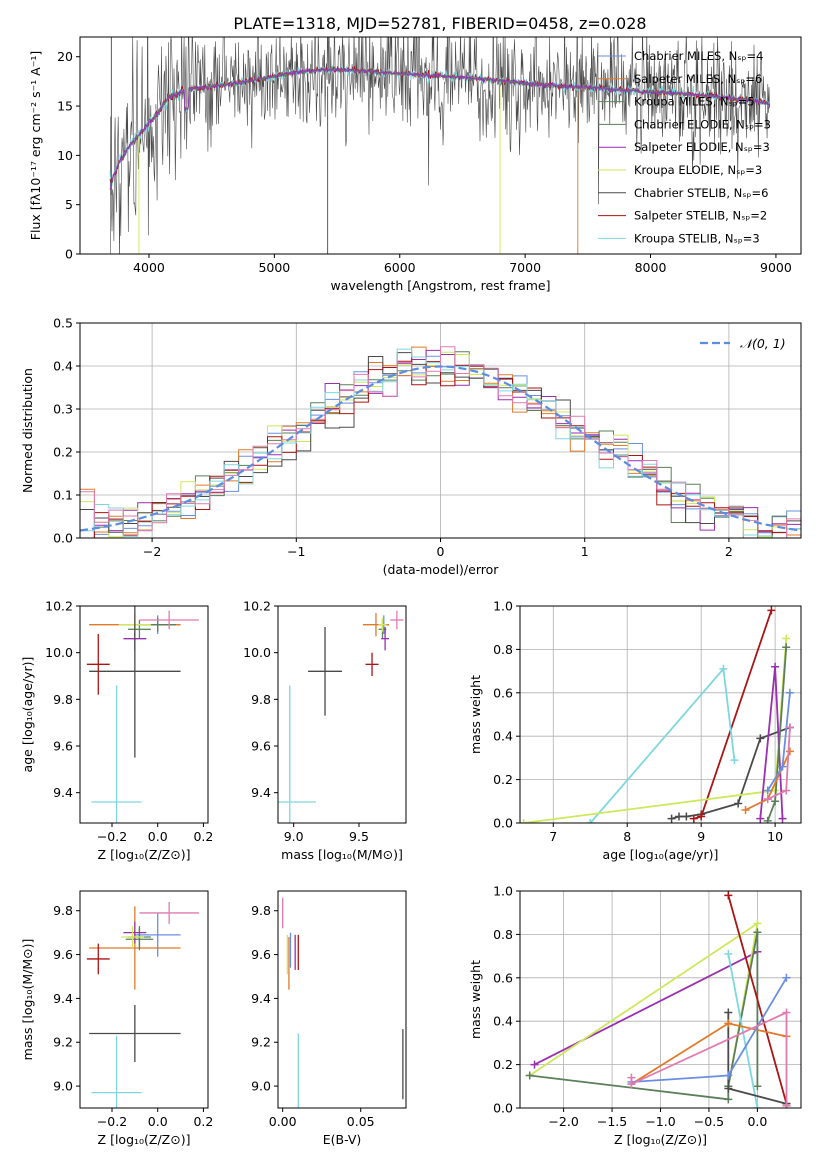 The image size is (819, 1170). I want to click on spectrum-legend-label: Salpeter STELIB, Nₛₚ=2, so click(700, 216).